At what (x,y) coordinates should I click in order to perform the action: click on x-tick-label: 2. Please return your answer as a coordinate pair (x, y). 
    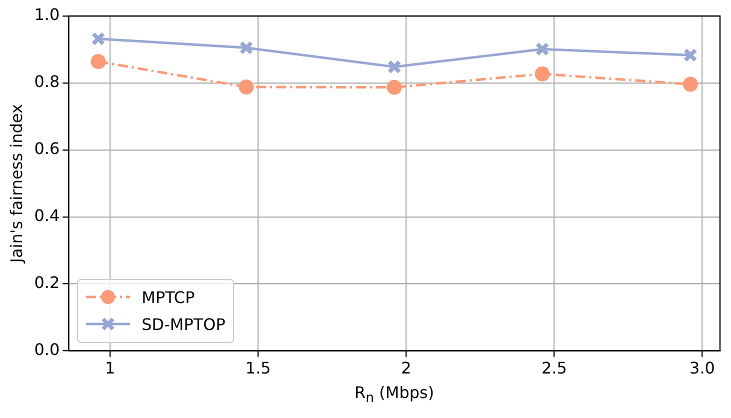
    Looking at the image, I should click on (406, 368).